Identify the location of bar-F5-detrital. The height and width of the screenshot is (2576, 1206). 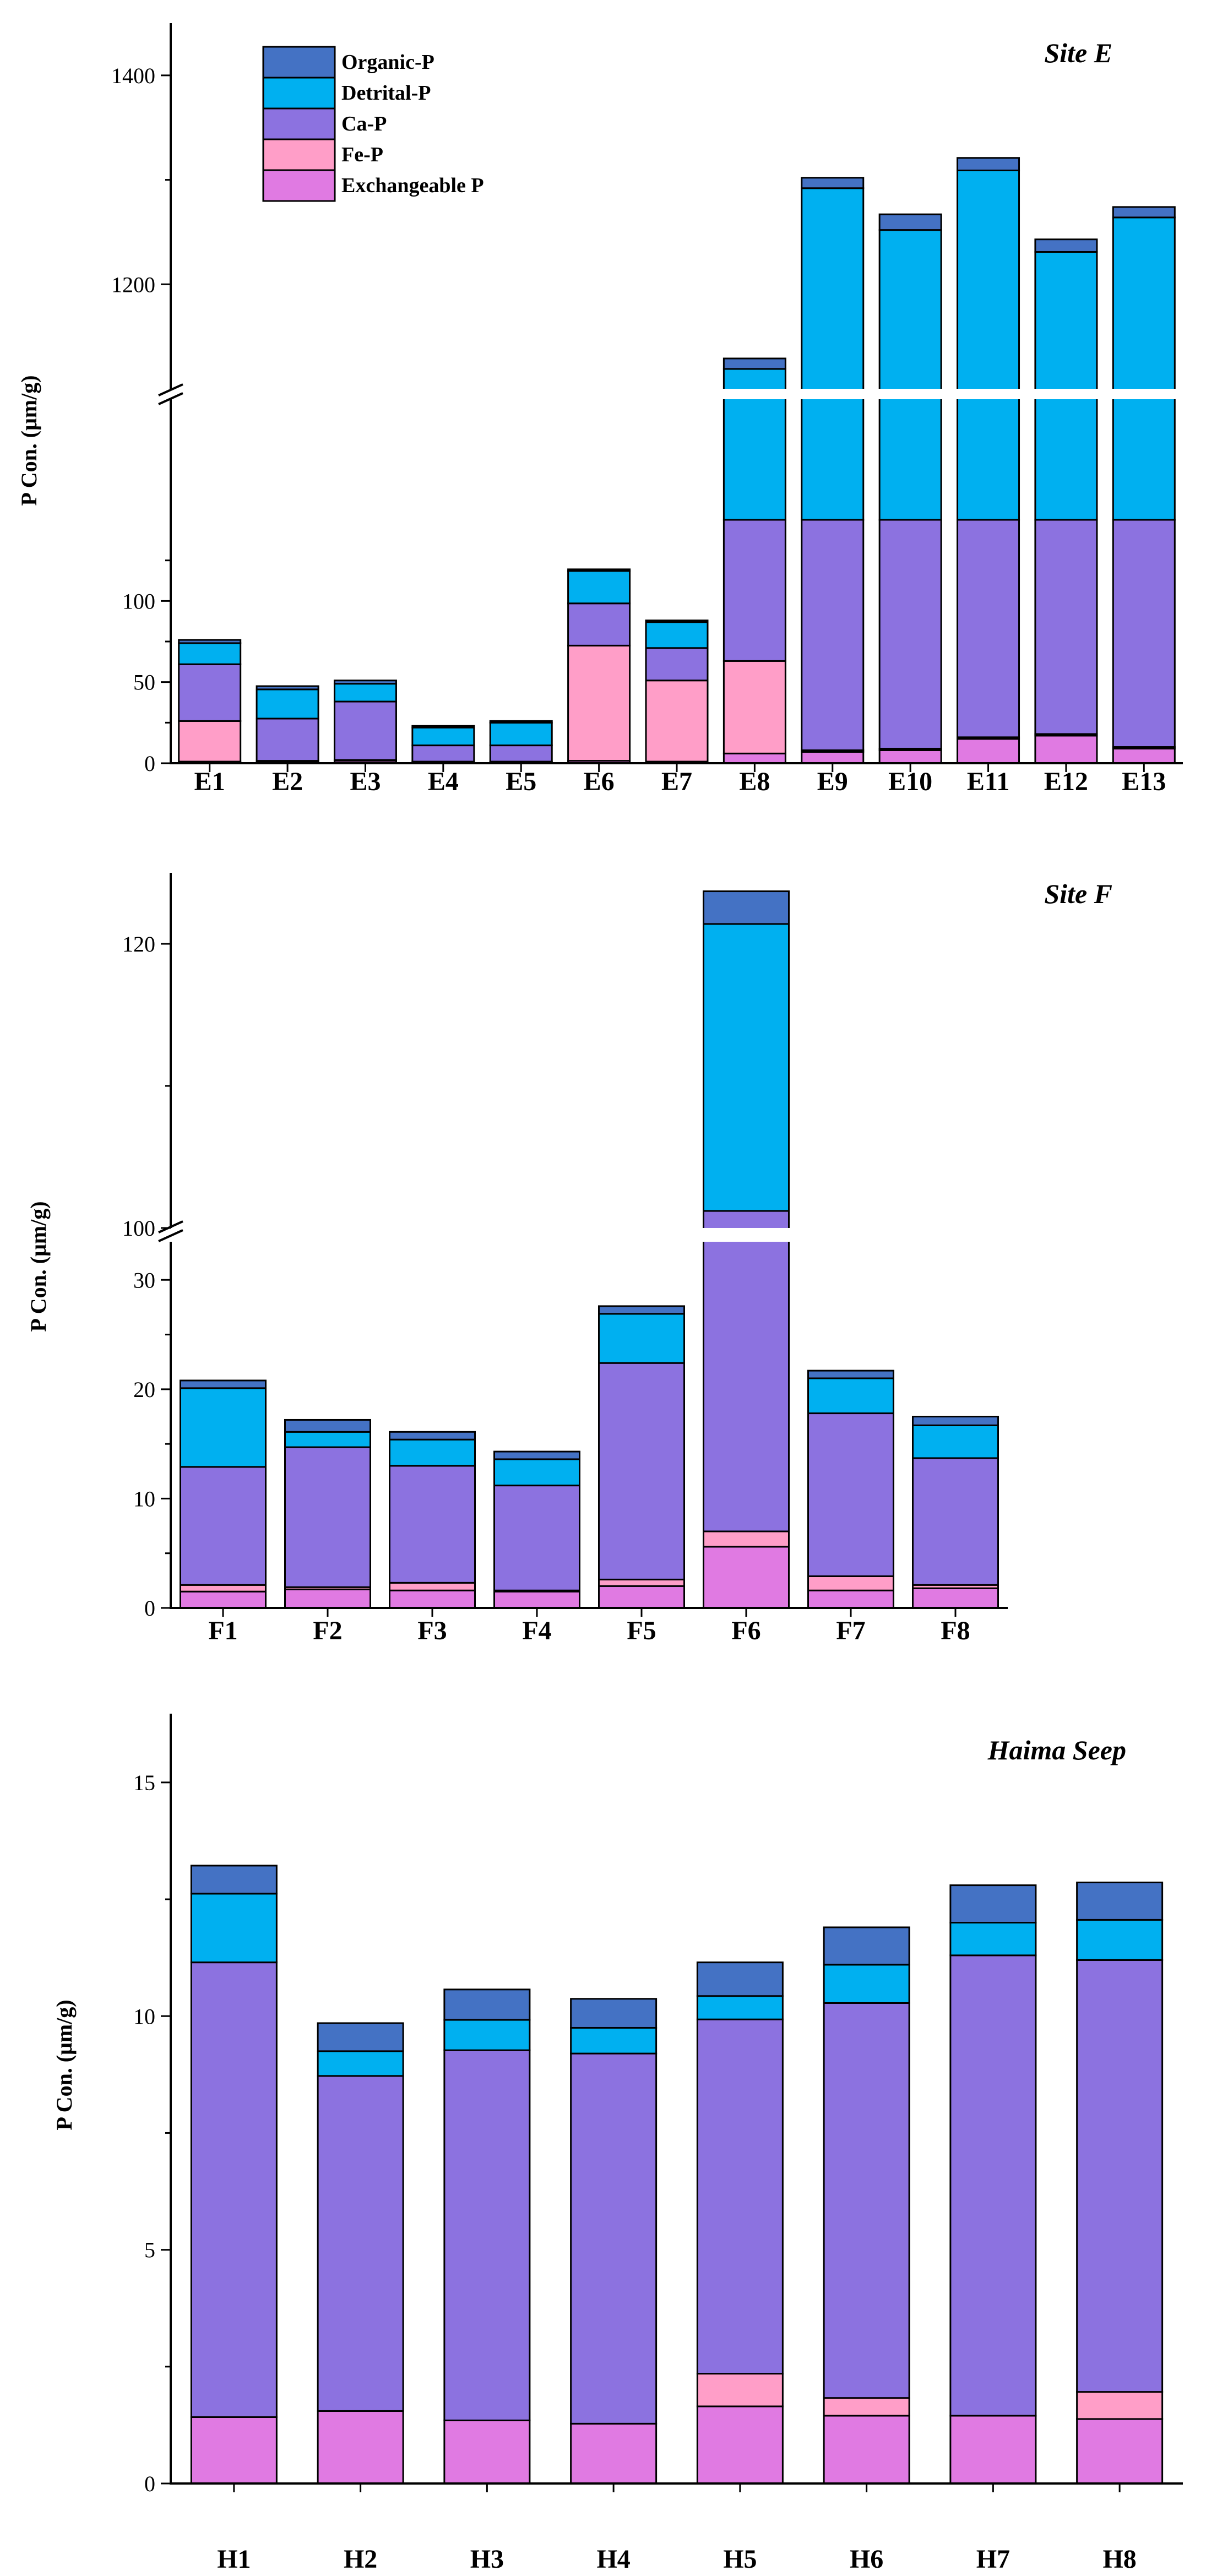
(641, 1338).